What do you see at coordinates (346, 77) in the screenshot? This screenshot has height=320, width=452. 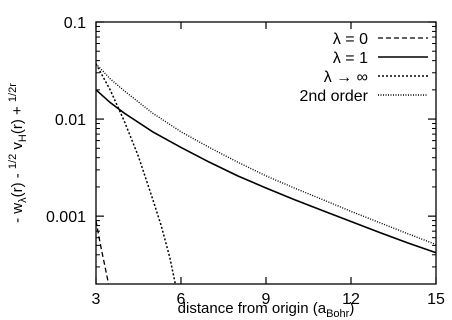 I see `legend-label-2: λ → ∞` at bounding box center [346, 77].